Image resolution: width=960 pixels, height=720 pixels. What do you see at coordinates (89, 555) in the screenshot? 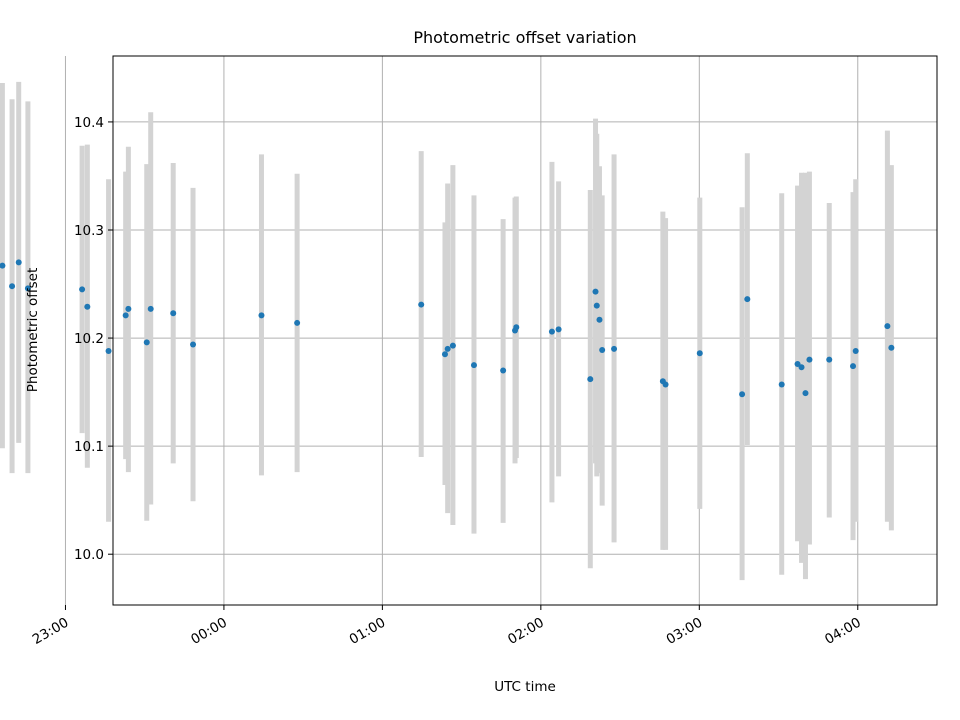
I see `y-tick-label: 10.0` at bounding box center [89, 555].